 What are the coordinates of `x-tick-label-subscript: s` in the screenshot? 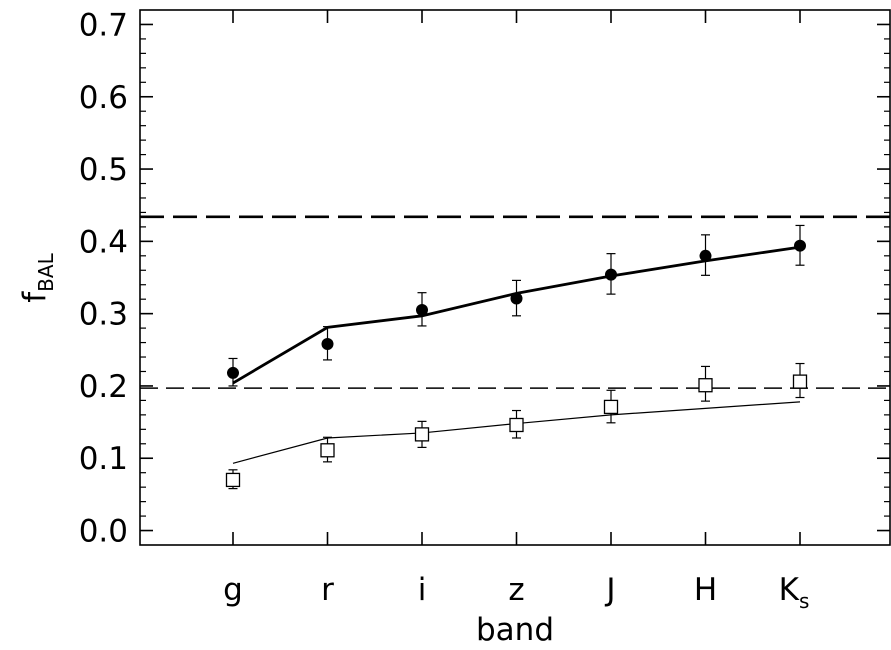 It's located at (804, 601).